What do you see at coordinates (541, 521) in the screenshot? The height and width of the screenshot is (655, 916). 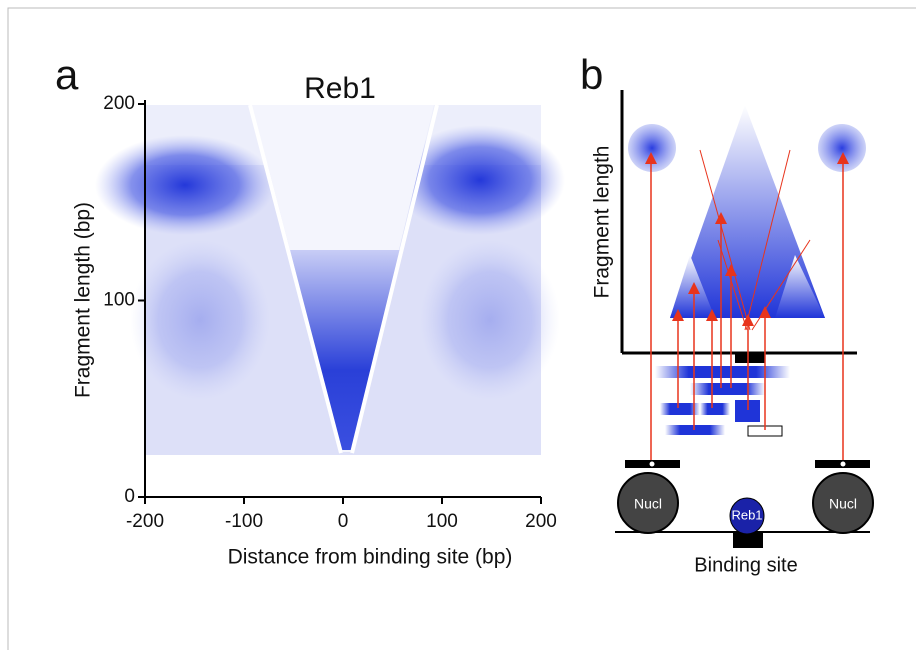 I see `x-tick-label: 200` at bounding box center [541, 521].